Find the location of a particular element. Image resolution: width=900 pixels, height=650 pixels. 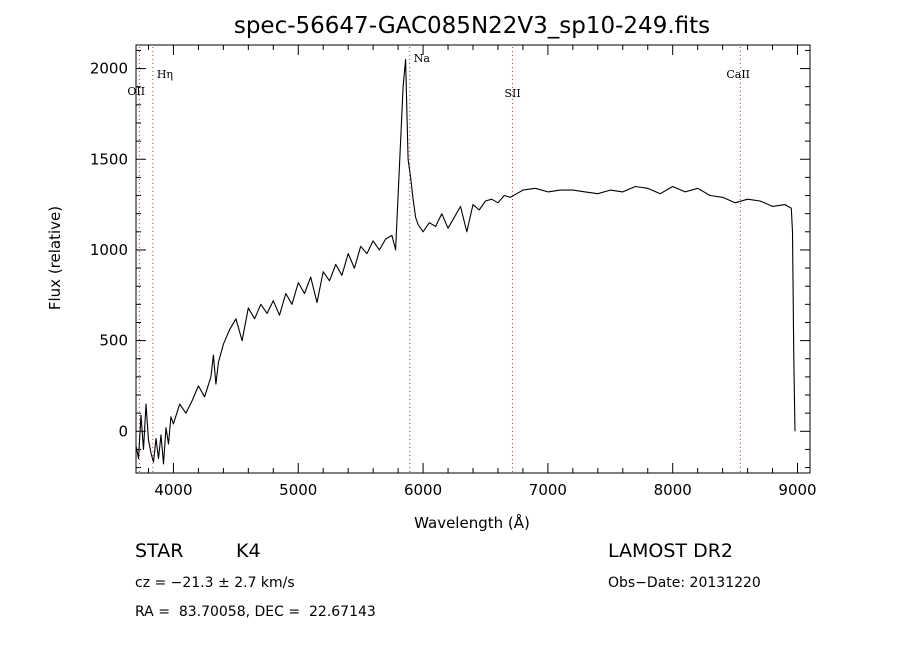

survey-name: LAMOST DR2 is located at coordinates (670, 551).